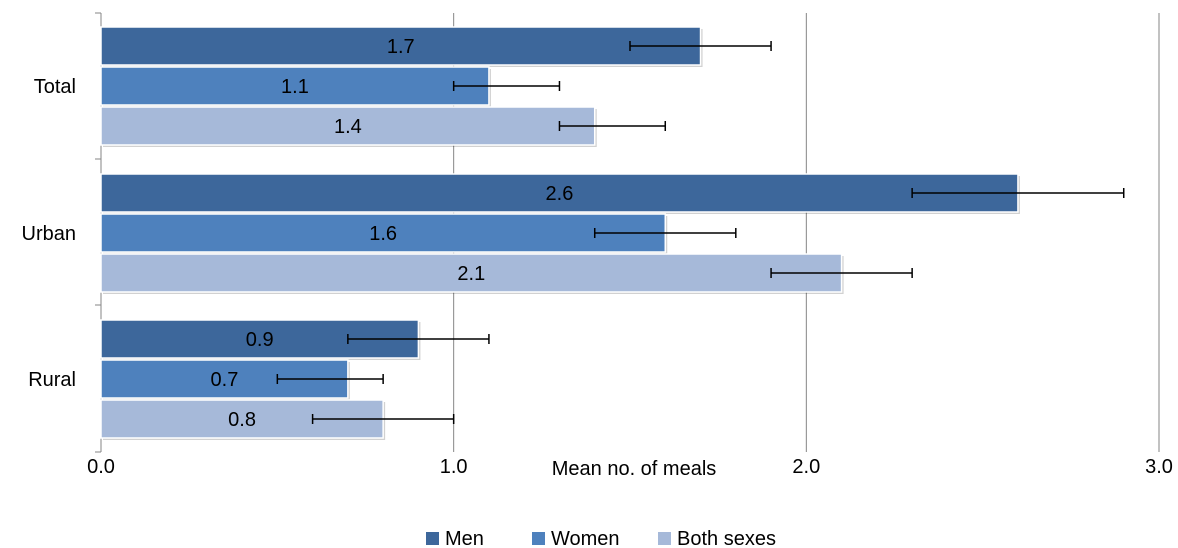 The width and height of the screenshot is (1178, 548). I want to click on legend-item: Both sexes, so click(717, 538).